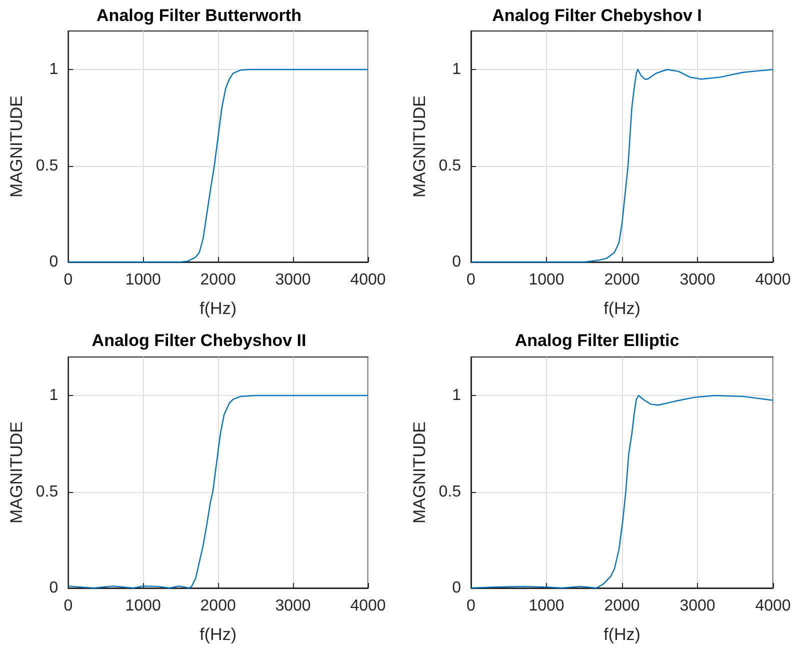 The height and width of the screenshot is (651, 797). Describe the element at coordinates (597, 15) in the screenshot. I see `chart-title: Analog Filter Chebyshov I` at that location.